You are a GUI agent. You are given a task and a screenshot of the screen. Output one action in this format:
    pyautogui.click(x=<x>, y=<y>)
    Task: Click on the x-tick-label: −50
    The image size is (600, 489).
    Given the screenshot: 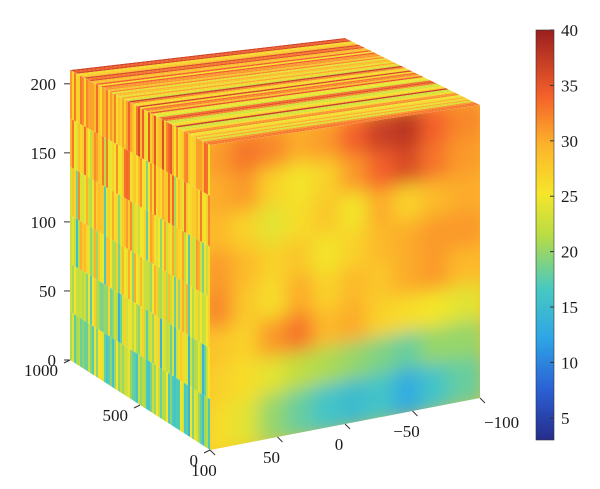 What is the action you would take?
    pyautogui.click(x=406, y=431)
    